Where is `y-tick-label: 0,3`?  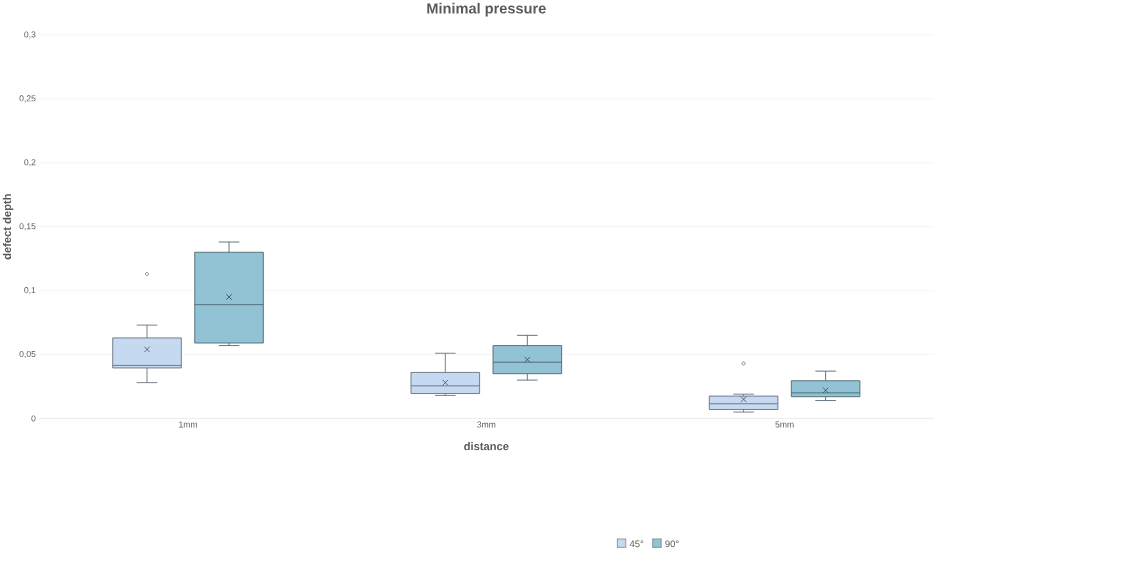
y-tick-label: 0,3 is located at coordinates (30, 35).